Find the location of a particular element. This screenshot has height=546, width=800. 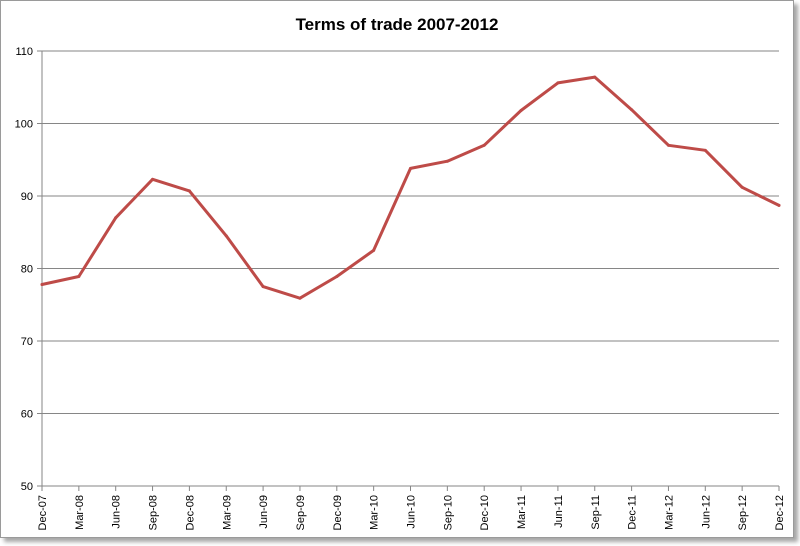

x-tick-label: Jun-12 is located at coordinates (706, 512).